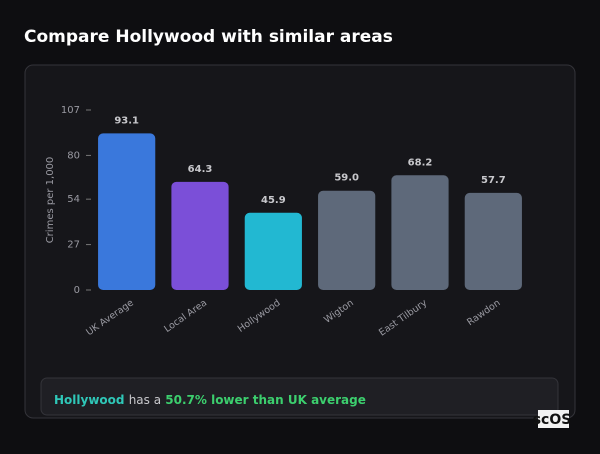 The width and height of the screenshot is (600, 454). What do you see at coordinates (89, 400) in the screenshot?
I see `summary-area: Hollywood` at bounding box center [89, 400].